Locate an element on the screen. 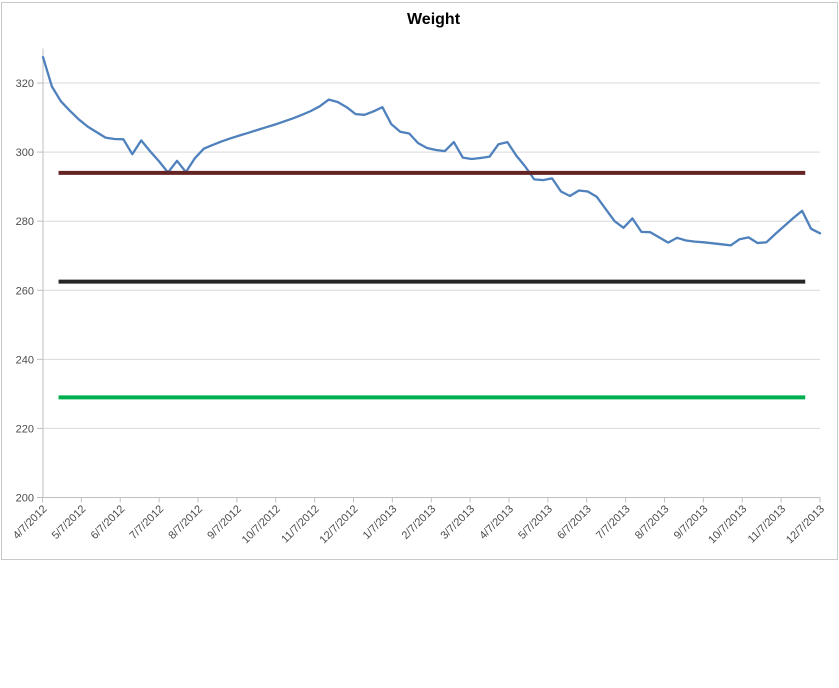 The height and width of the screenshot is (688, 839). y-tick-label: 280 is located at coordinates (25, 222).